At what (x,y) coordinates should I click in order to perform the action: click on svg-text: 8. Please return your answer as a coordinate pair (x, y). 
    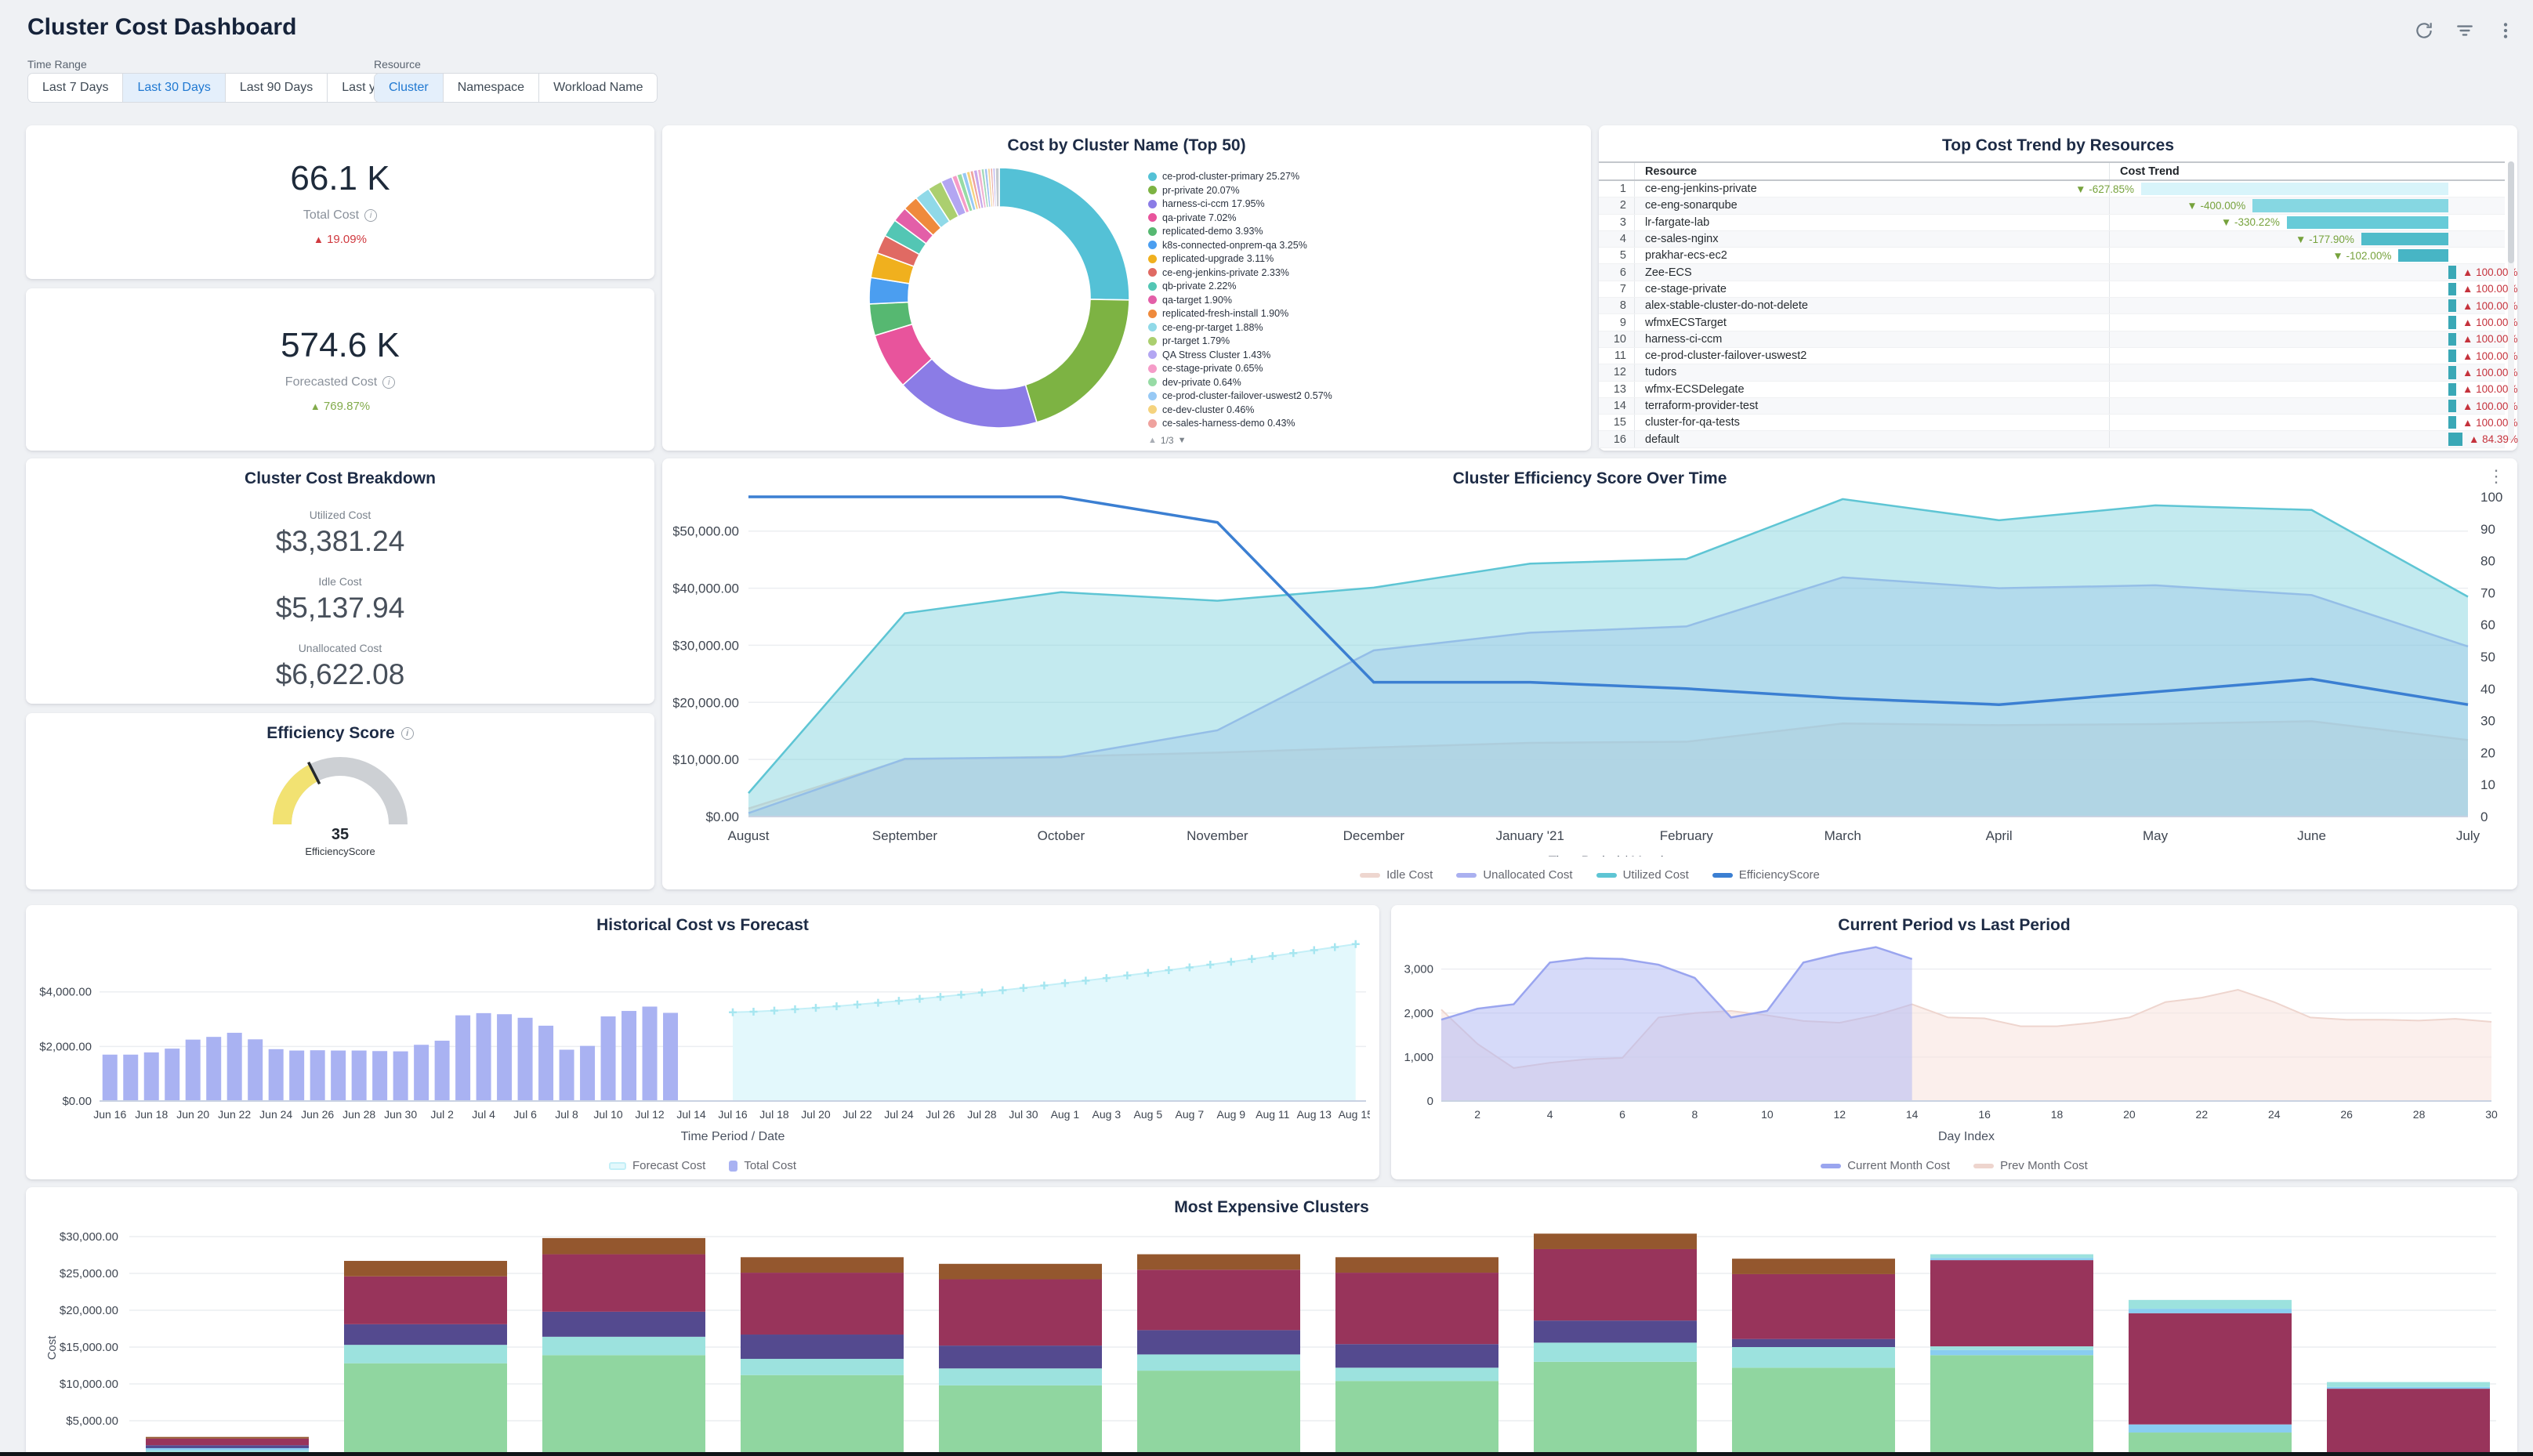
    Looking at the image, I should click on (1695, 1114).